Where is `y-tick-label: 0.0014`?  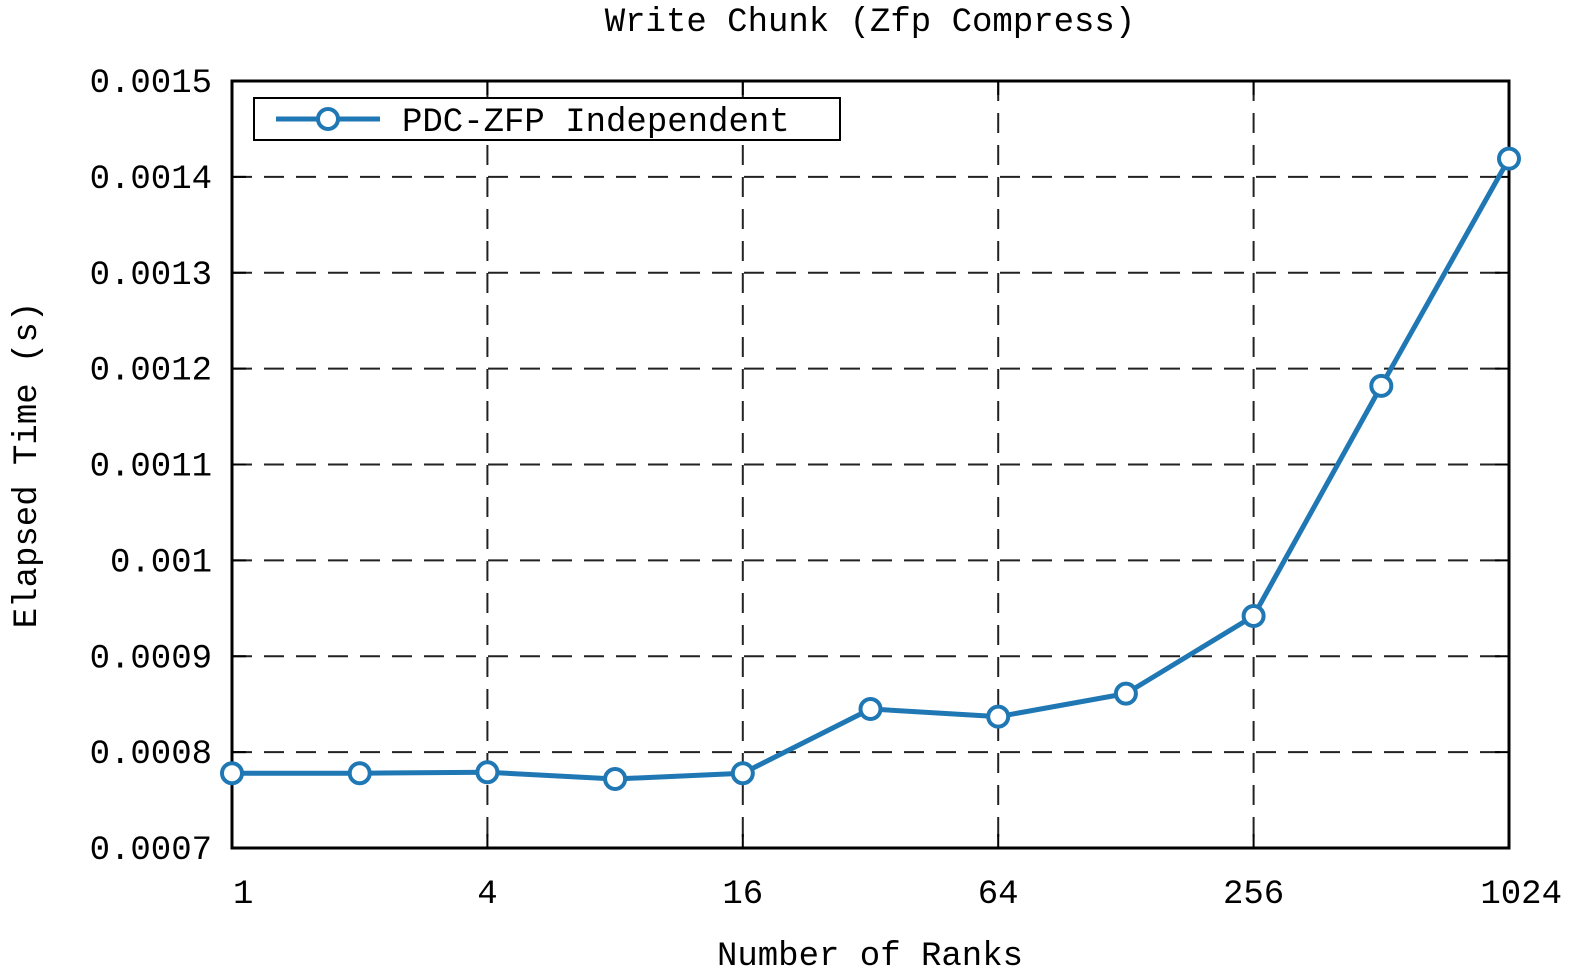 y-tick-label: 0.0014 is located at coordinates (151, 180).